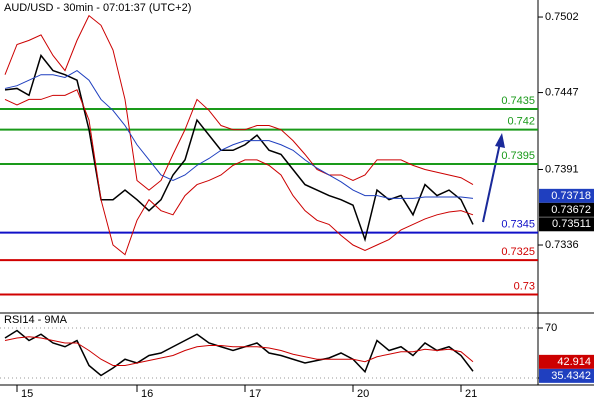 The width and height of the screenshot is (594, 403). What do you see at coordinates (255, 394) in the screenshot?
I see `x-tick-label: 17` at bounding box center [255, 394].